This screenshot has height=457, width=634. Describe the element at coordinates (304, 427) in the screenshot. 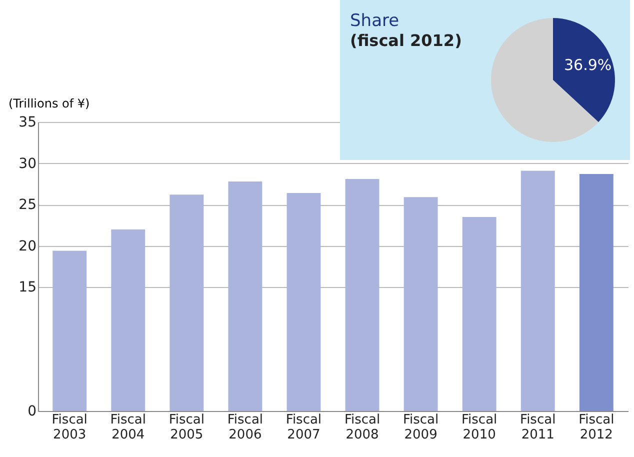

I see `x-tick-label: Fiscal 2007` at that location.